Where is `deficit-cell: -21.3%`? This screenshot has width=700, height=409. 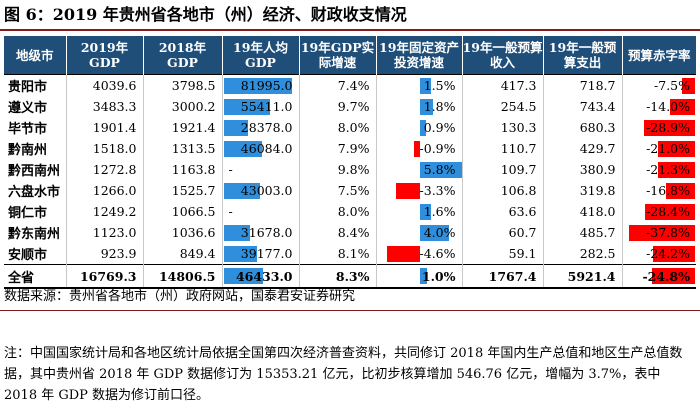
deficit-cell: -21.3% is located at coordinates (659, 169).